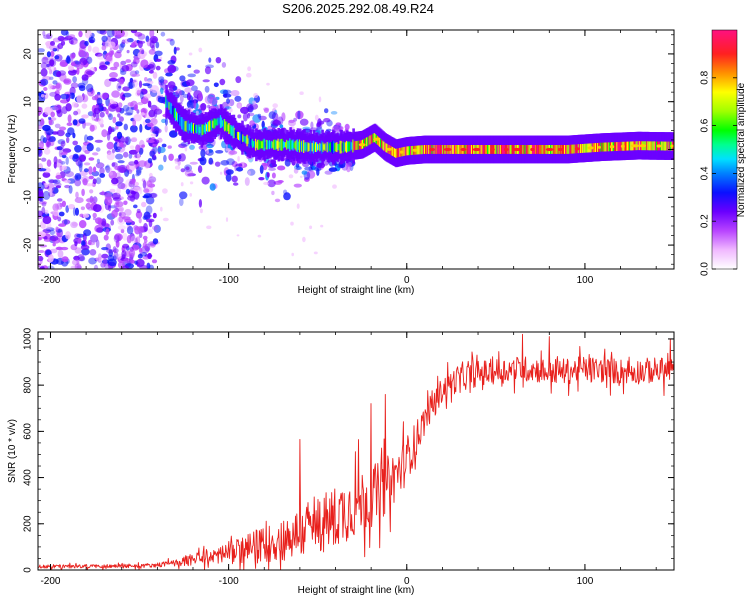 Image resolution: width=750 pixels, height=600 pixels. What do you see at coordinates (356, 290) in the screenshot?
I see `spectrogram-xlabel: Height of straight line (km)` at bounding box center [356, 290].